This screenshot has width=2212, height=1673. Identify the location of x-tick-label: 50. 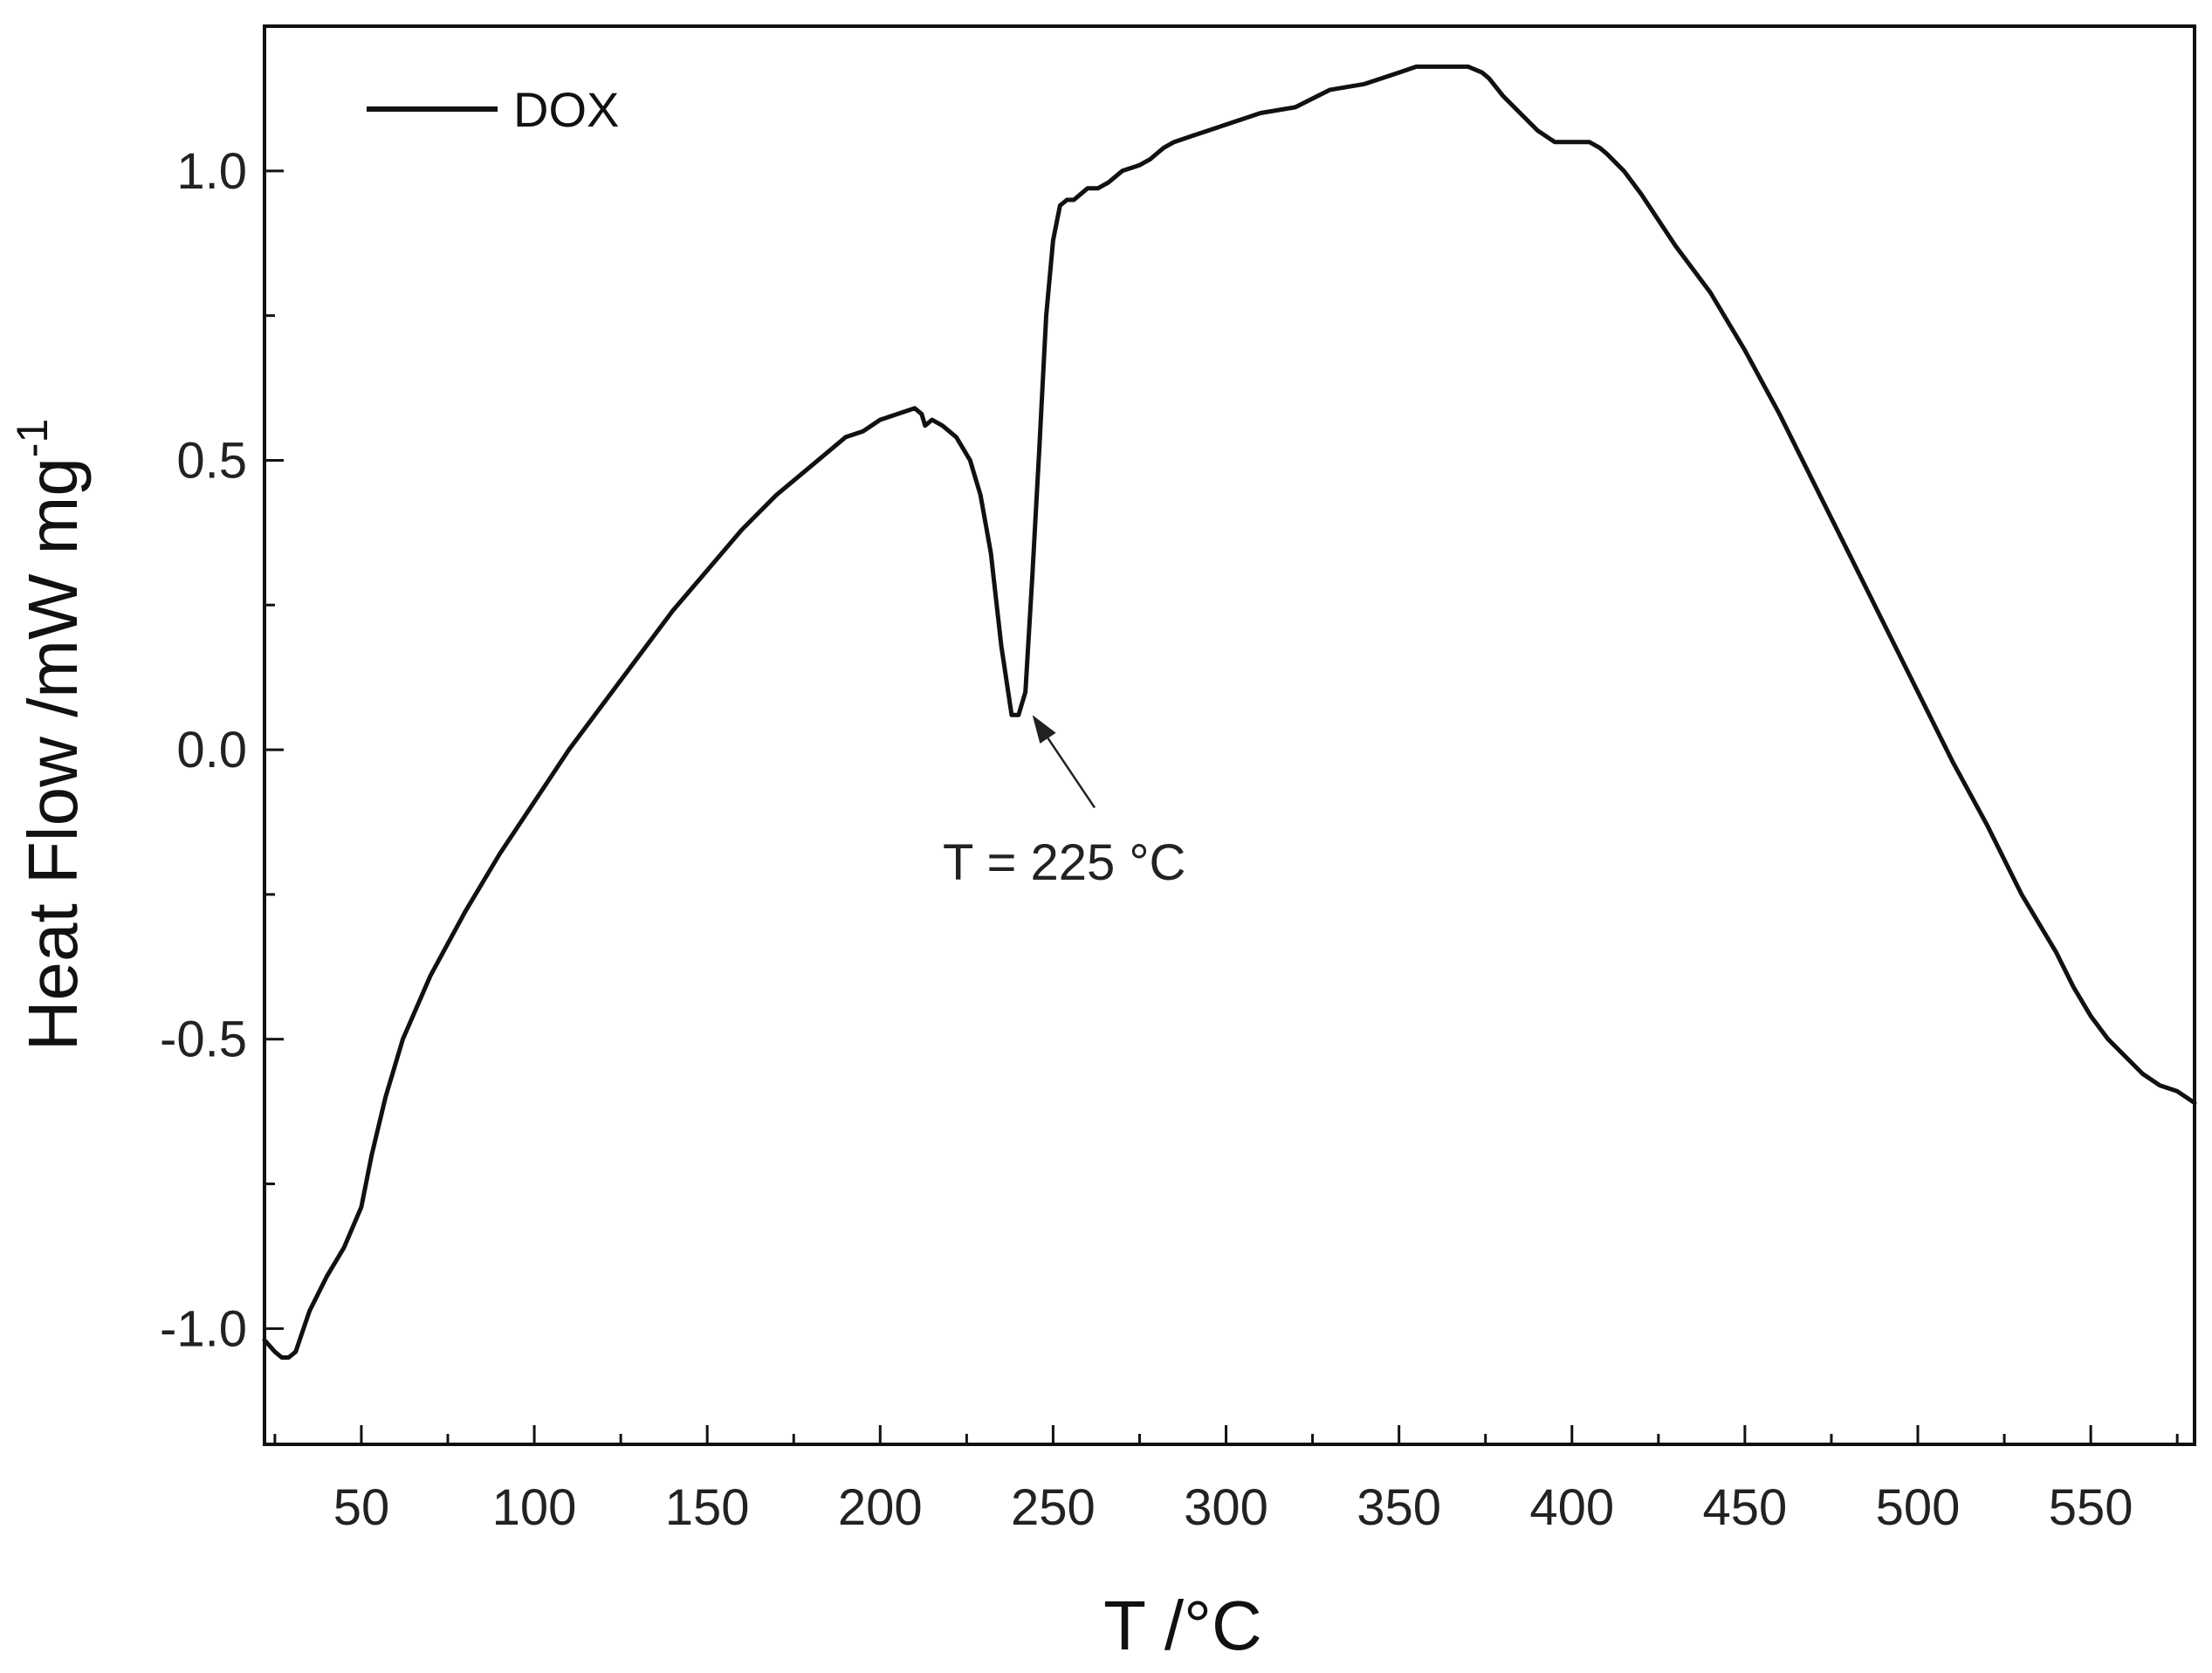
(362, 1508).